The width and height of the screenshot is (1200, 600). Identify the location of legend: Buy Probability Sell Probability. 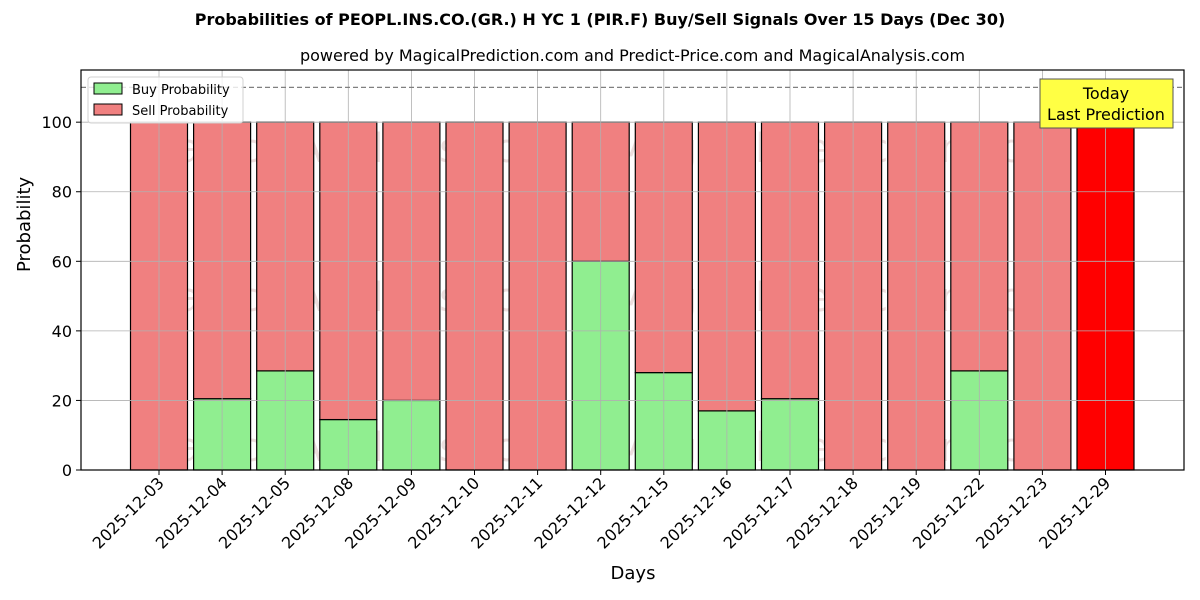
(165, 100).